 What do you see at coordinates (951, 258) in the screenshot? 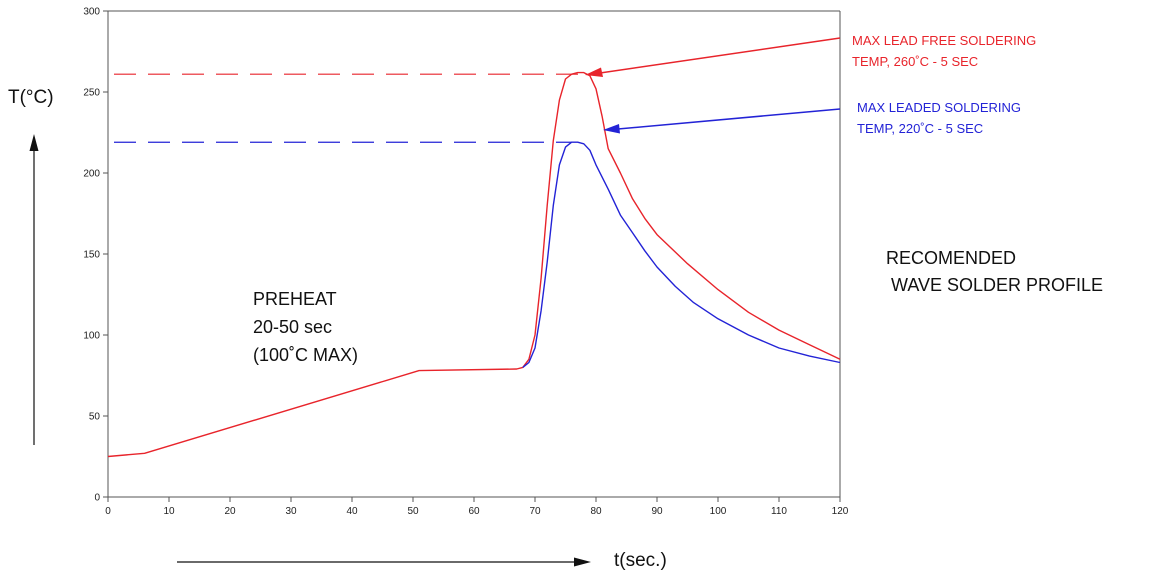
I see `profile-label-line1: RECOMENDED` at bounding box center [951, 258].